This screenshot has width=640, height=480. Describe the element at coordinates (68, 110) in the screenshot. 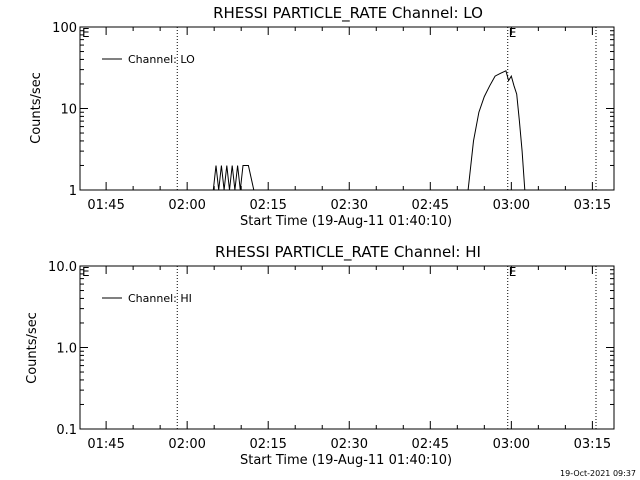

I see `y-tick-label: 10` at that location.